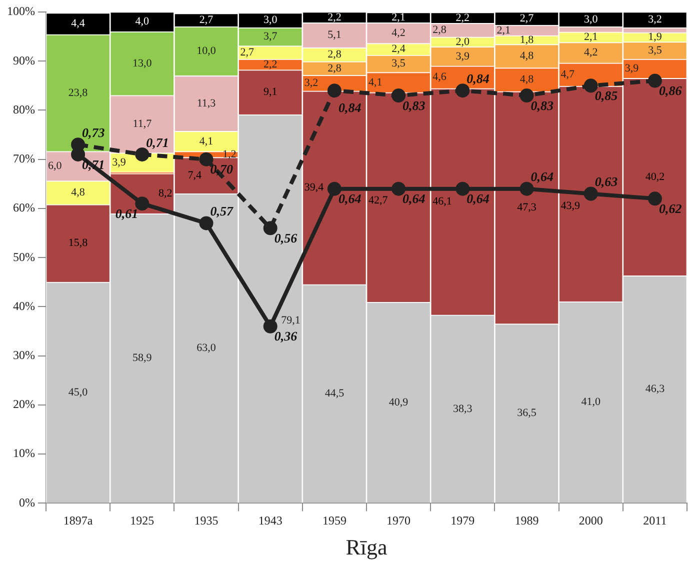 The width and height of the screenshot is (696, 570). I want to click on data-label: 0,71, so click(157, 142).